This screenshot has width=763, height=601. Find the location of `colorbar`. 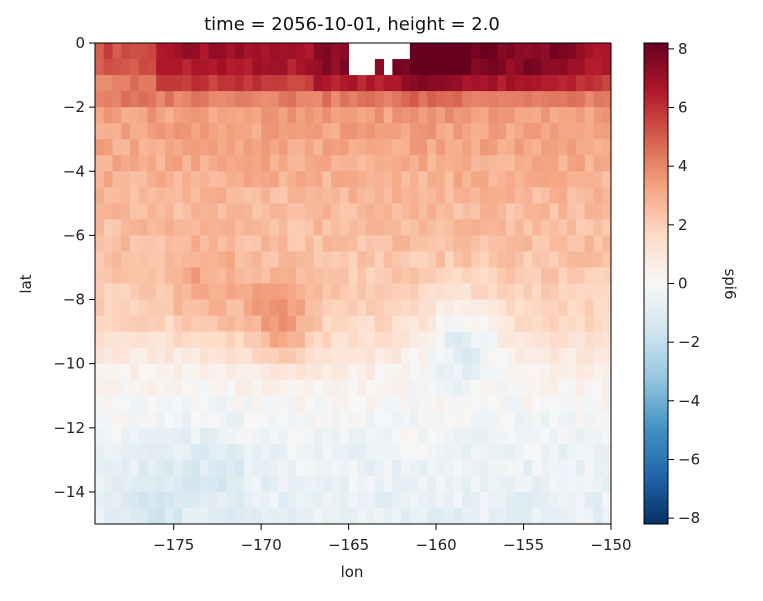

colorbar is located at coordinates (656, 283).